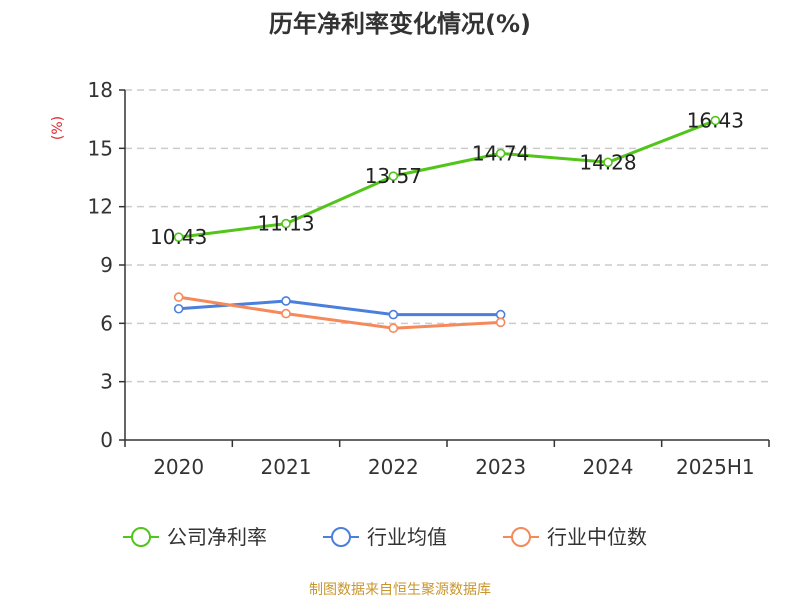 This screenshot has height=600, width=800. What do you see at coordinates (100, 207) in the screenshot?
I see `y-tick-label: 12` at bounding box center [100, 207].